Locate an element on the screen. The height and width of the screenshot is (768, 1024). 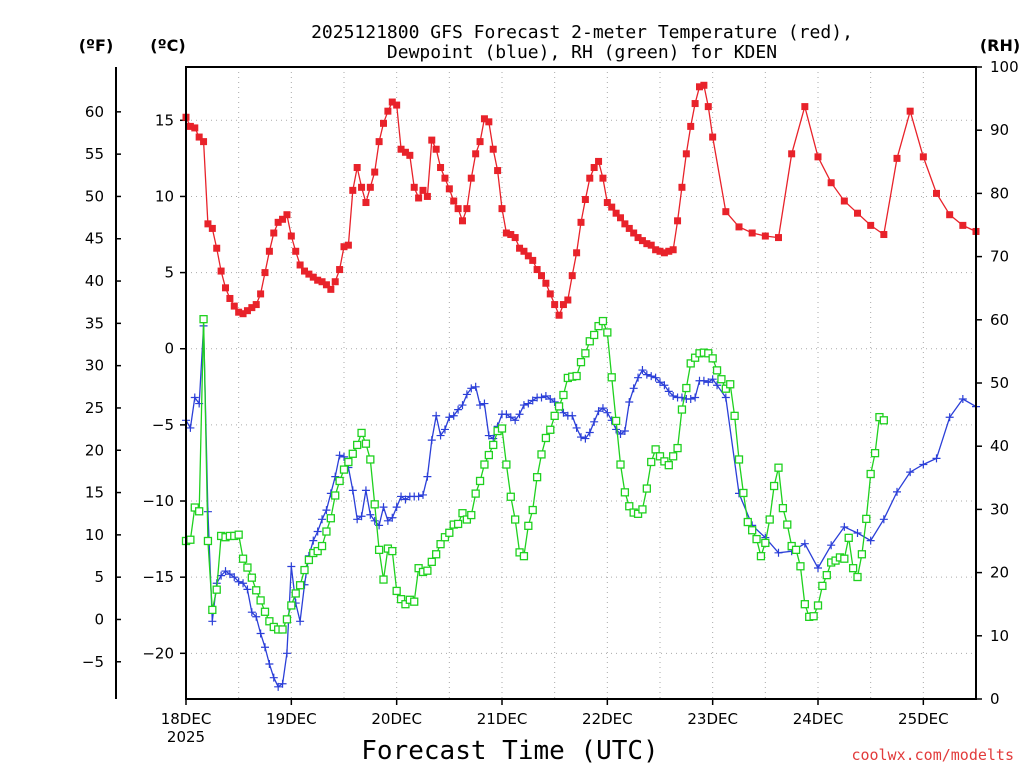
rh-tick-label: 0 is located at coordinates (995, 699).